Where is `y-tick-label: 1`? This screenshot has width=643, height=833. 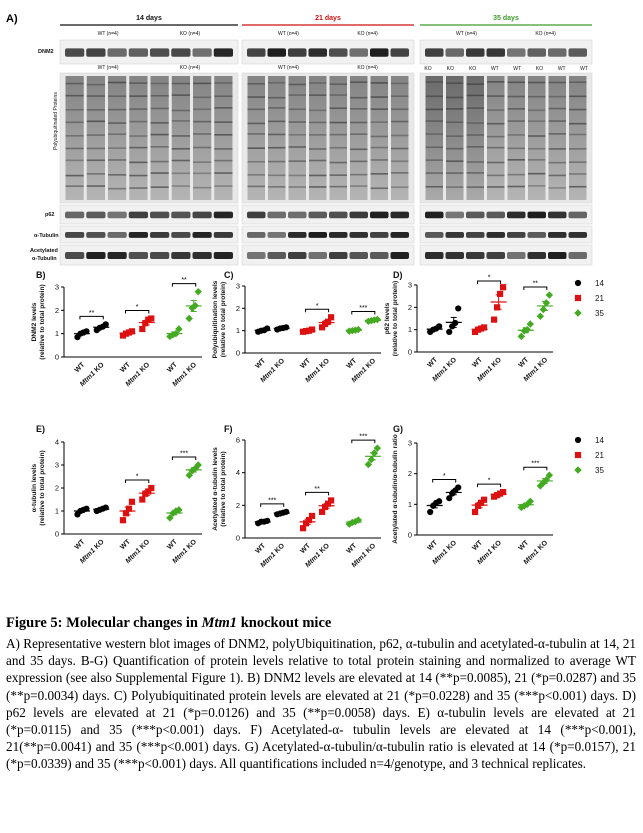
y-tick-label: 1 is located at coordinates (410, 329).